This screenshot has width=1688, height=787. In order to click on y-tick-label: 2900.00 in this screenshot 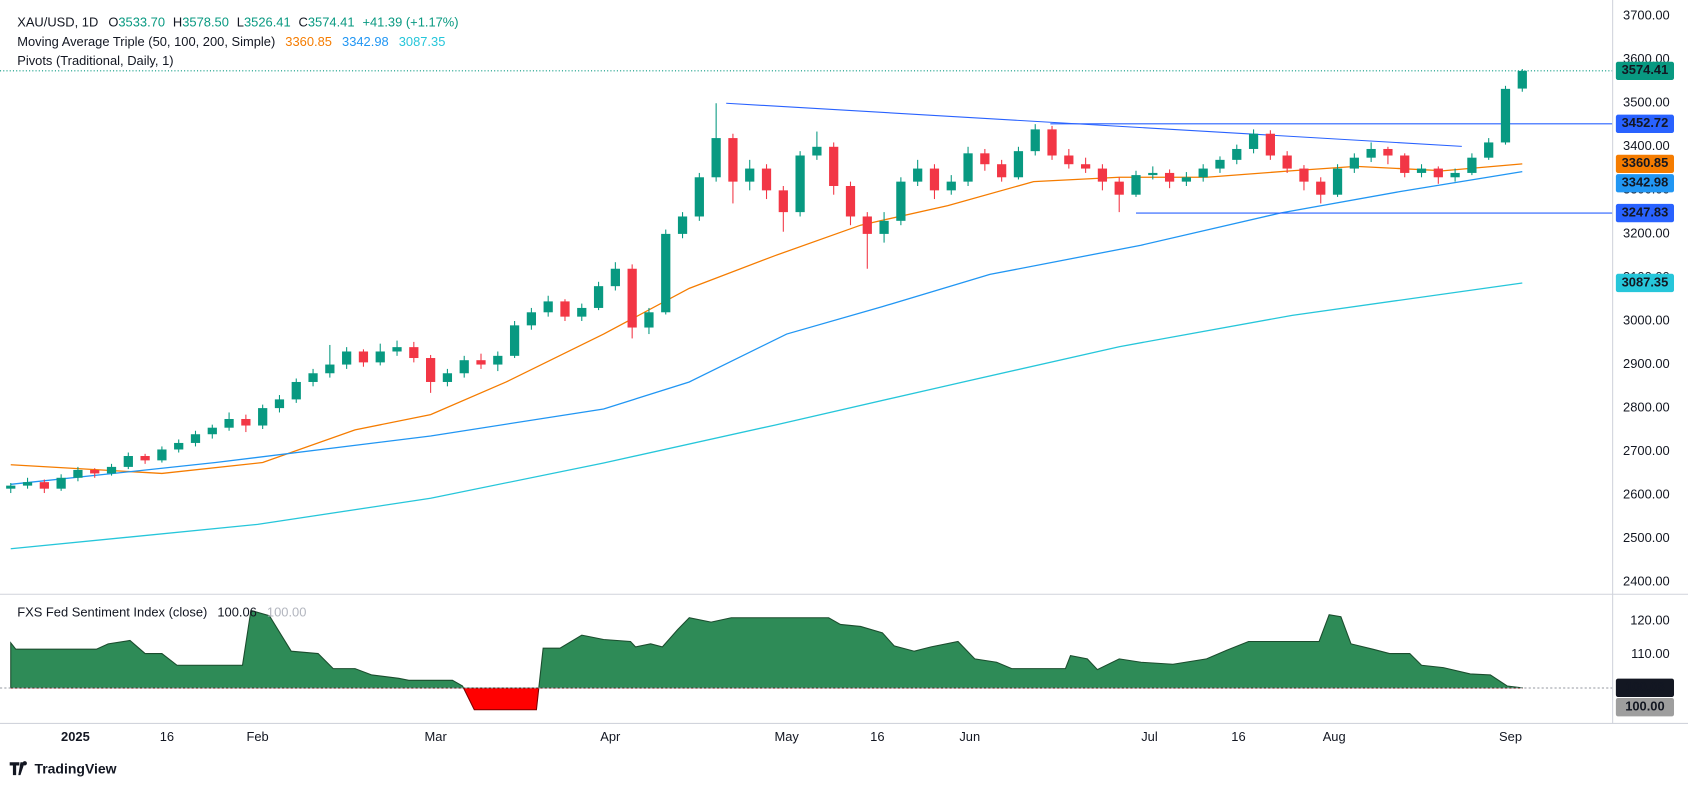, I will do `click(1646, 363)`.